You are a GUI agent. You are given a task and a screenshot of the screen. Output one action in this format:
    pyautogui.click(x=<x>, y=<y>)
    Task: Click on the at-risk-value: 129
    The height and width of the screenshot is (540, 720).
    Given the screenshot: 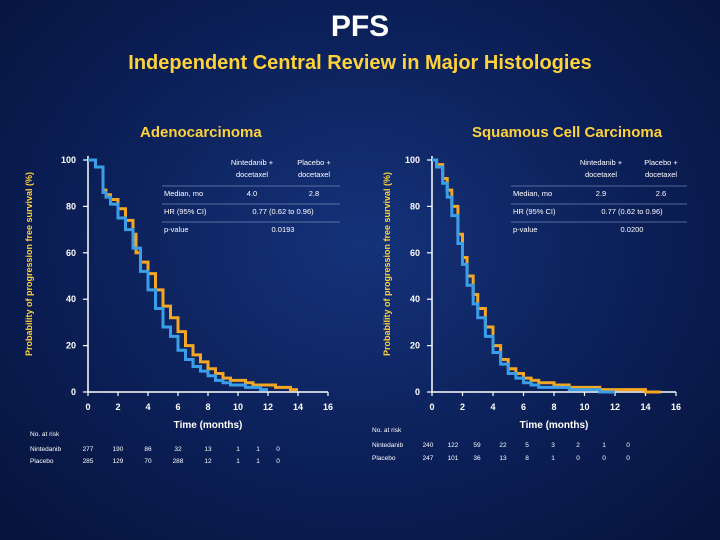 What is the action you would take?
    pyautogui.click(x=118, y=461)
    